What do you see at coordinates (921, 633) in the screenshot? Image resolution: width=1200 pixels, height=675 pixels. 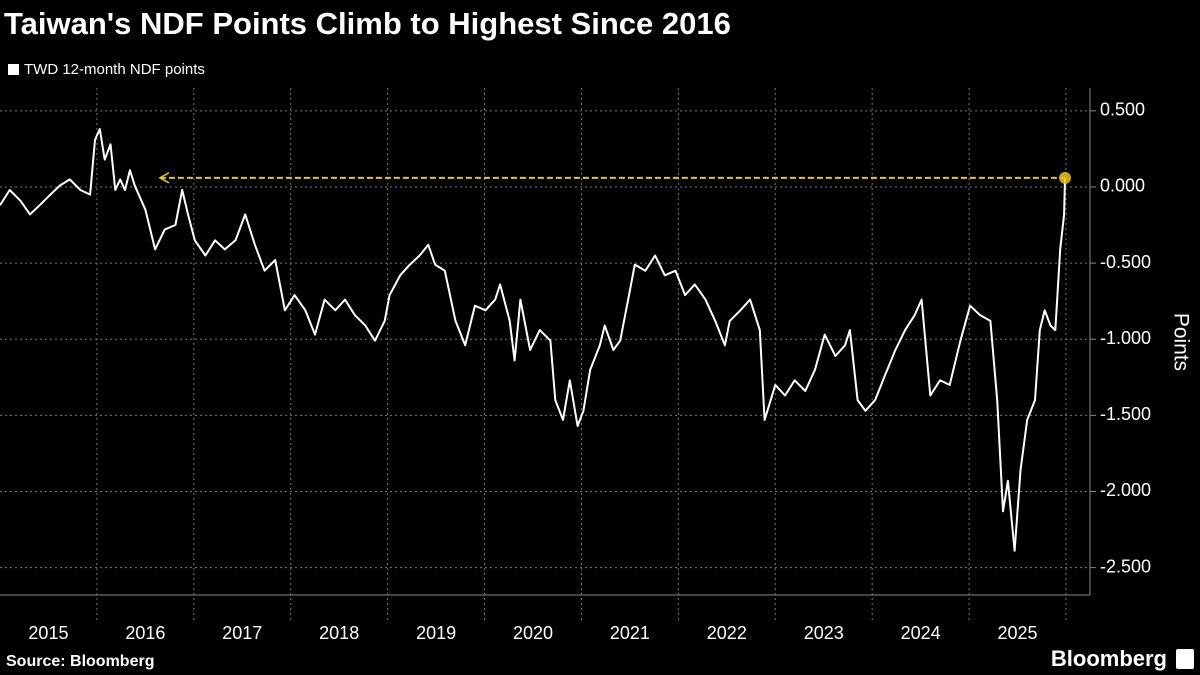 I see `x-tick-label: 2024` at bounding box center [921, 633].